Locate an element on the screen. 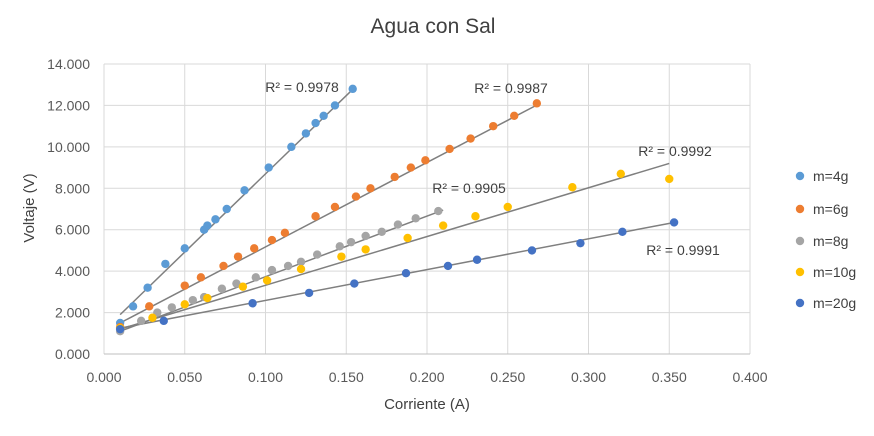  r2-label-m=4g: R² = 0.9978 is located at coordinates (302, 87).